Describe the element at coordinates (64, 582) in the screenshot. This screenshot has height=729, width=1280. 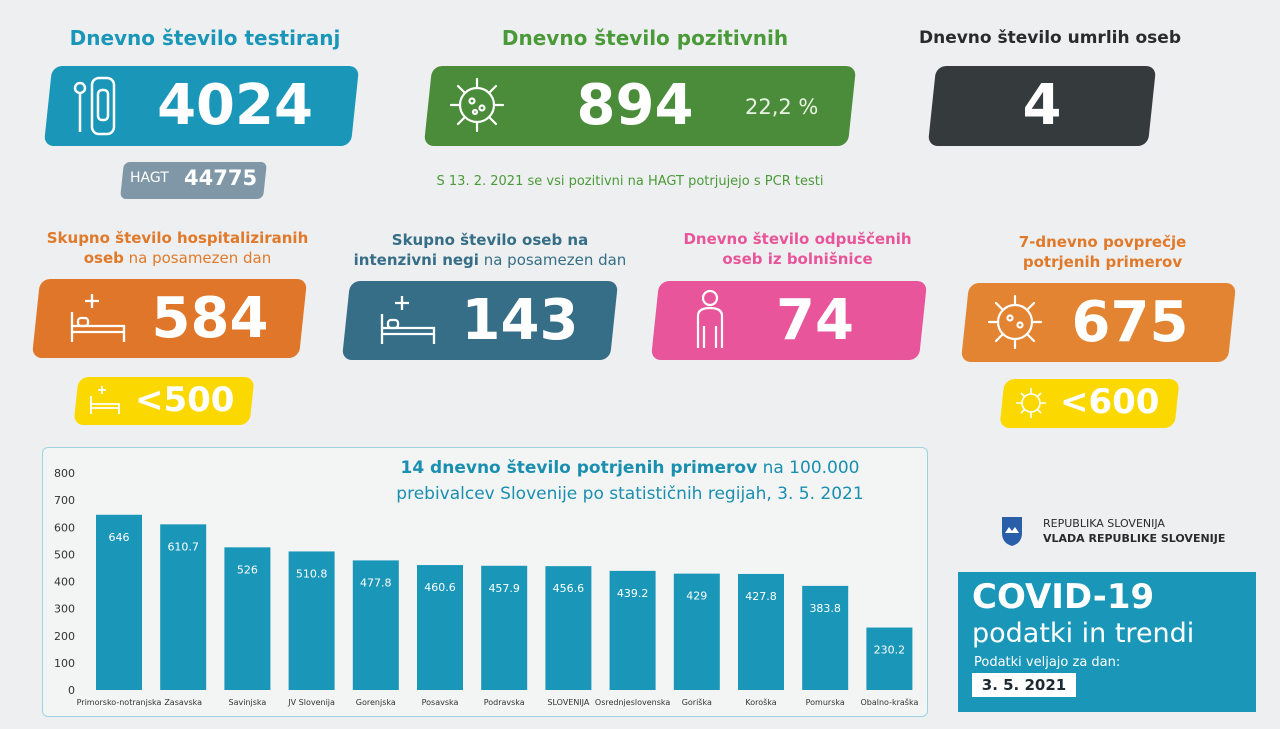
I see `y-tick-label: 400` at that location.